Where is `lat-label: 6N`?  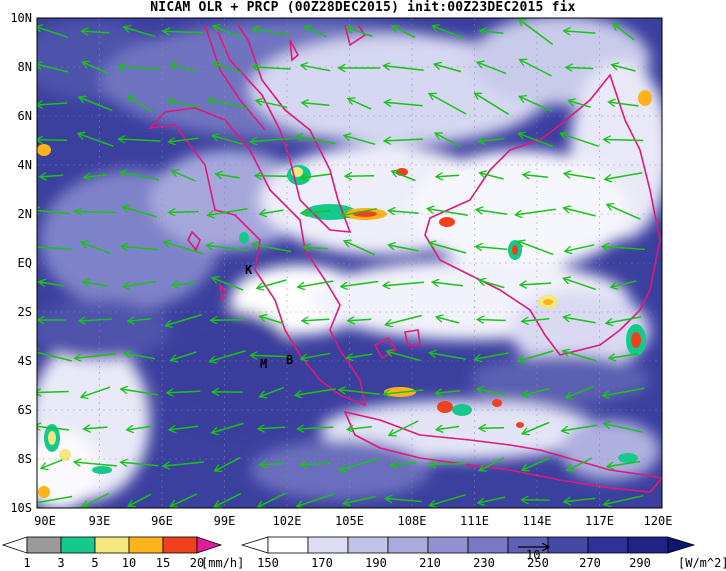
lat-label: 6N is located at coordinates (25, 116).